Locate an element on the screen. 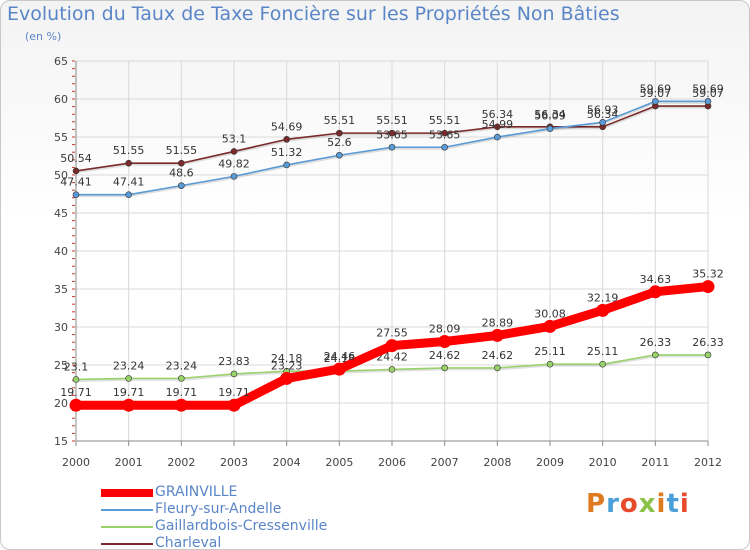 Image resolution: width=750 pixels, height=550 pixels. x-tick-label: 2002 is located at coordinates (181, 462).